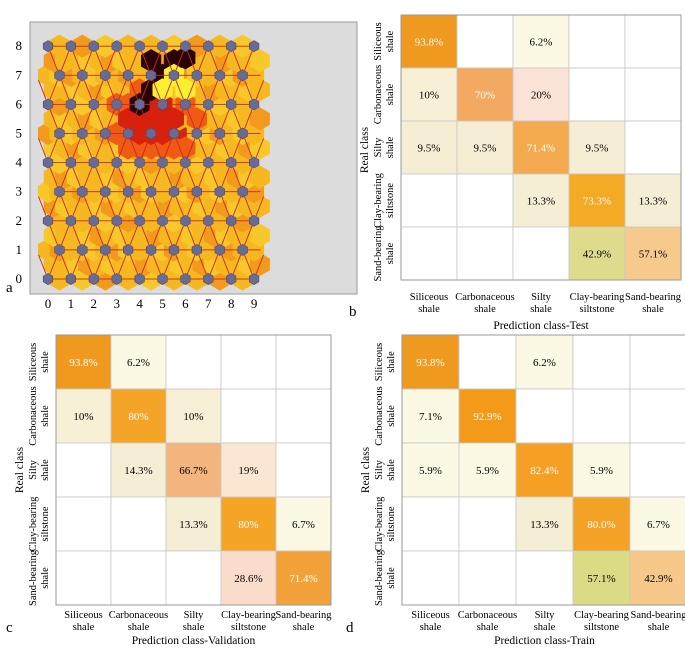  I want to click on y-tick-label: 8, so click(19, 45).